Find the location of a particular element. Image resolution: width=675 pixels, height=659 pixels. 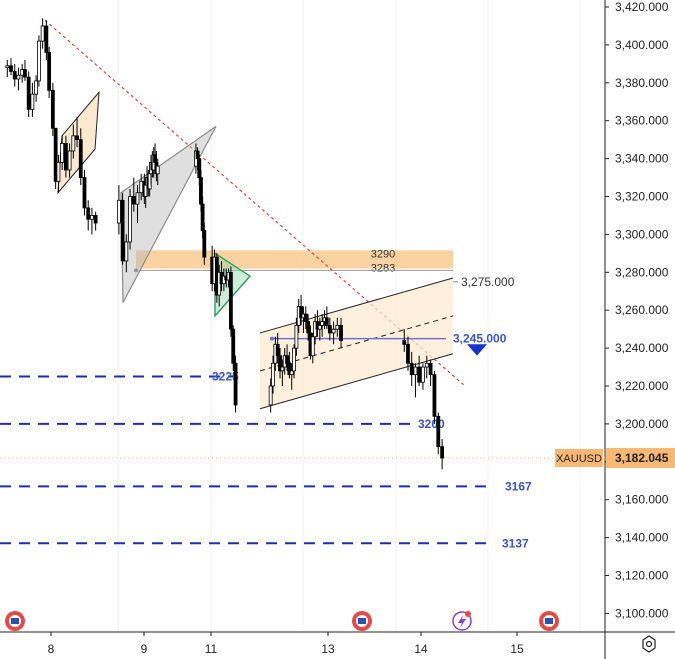

supply-zone is located at coordinates (294, 259).